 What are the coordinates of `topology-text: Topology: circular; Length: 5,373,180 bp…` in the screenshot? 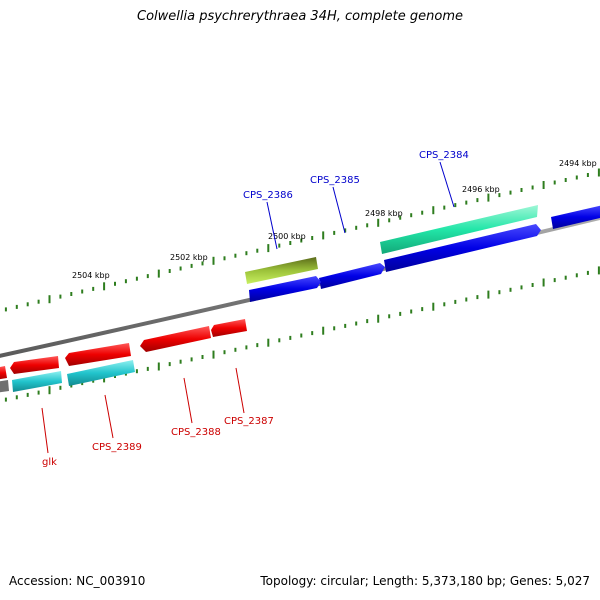 It's located at (425, 581).